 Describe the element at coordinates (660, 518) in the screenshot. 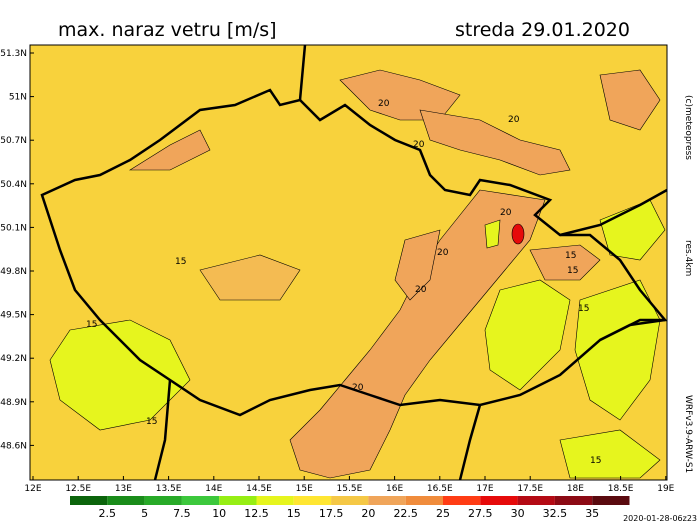

I see `run-time: 2020-01-28-06z23` at that location.